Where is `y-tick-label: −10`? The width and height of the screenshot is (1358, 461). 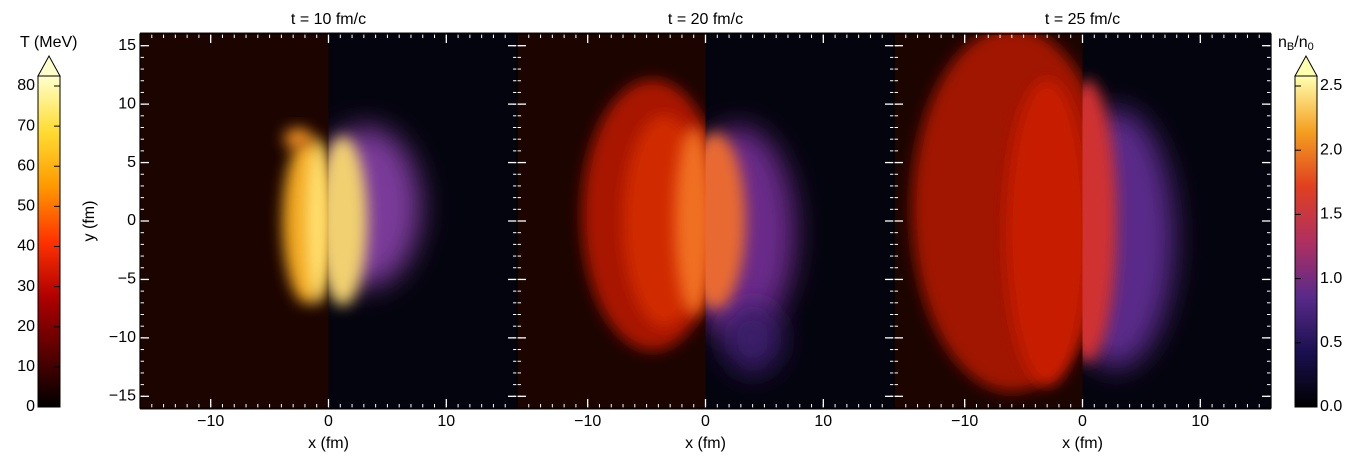
y-tick-label: −10 is located at coordinates (122, 337).